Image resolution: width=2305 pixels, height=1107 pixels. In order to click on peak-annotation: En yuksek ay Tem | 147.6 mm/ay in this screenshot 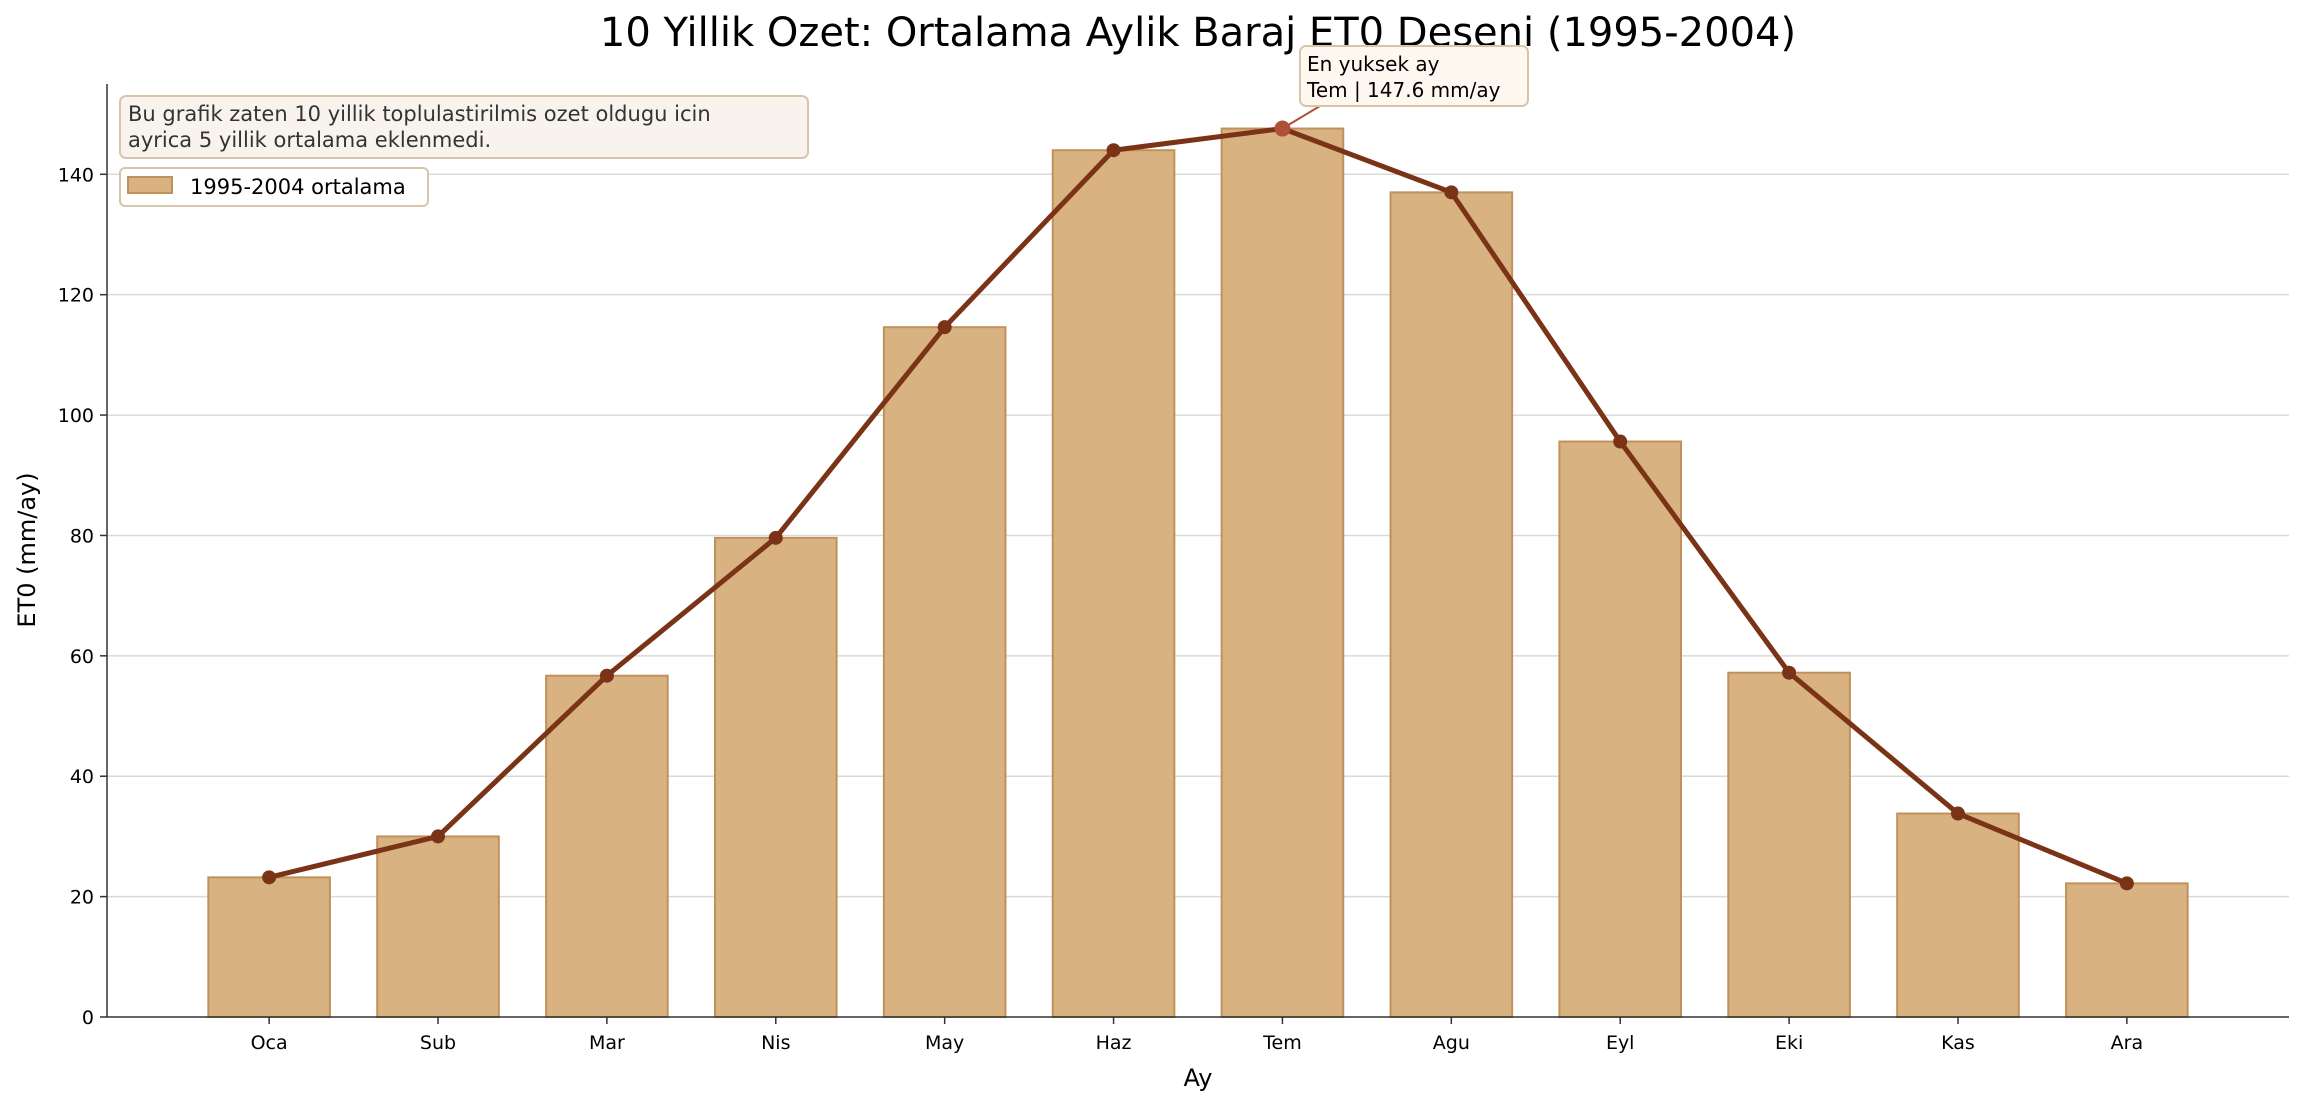, I will do `click(1405, 87)`.